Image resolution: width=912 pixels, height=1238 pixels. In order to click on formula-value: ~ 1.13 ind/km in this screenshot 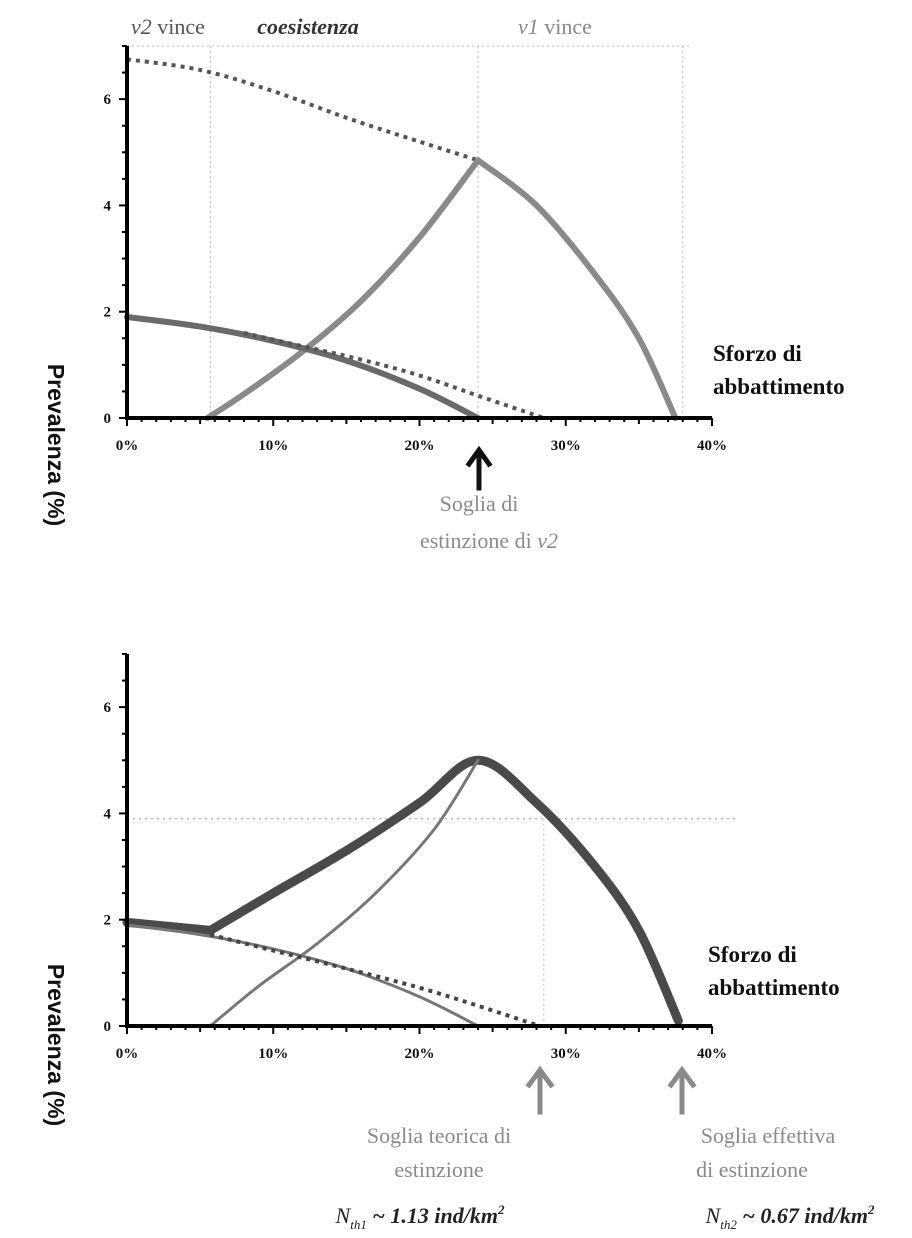, I will do `click(432, 1215)`.